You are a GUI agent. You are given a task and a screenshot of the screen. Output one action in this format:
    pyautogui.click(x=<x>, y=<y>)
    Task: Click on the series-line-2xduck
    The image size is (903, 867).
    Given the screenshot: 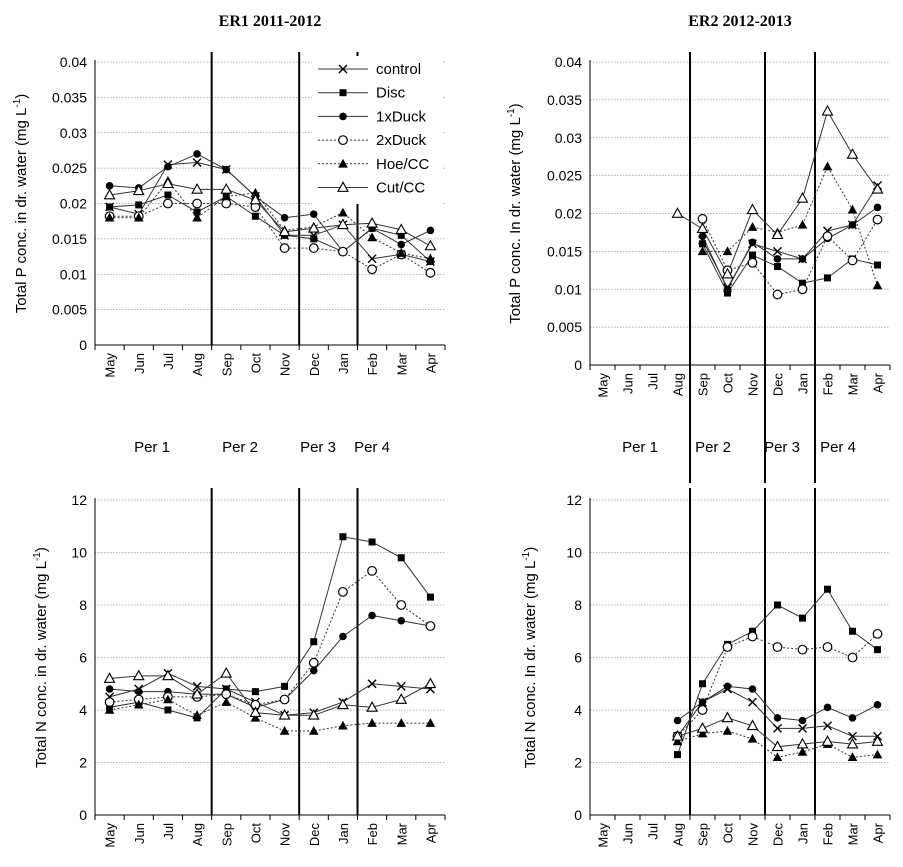 What is the action you would take?
    pyautogui.click(x=270, y=238)
    